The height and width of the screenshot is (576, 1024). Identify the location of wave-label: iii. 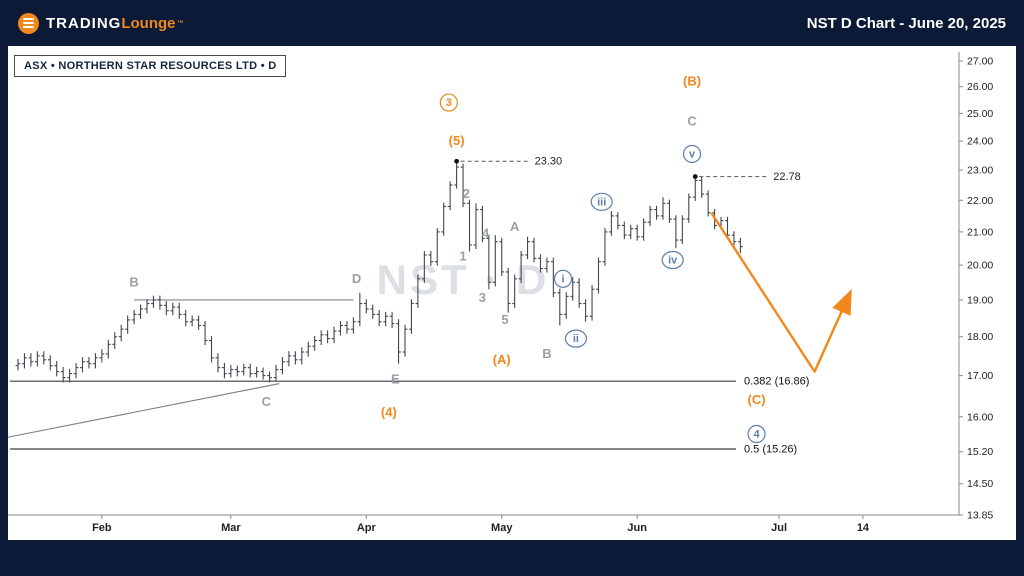
(601, 202).